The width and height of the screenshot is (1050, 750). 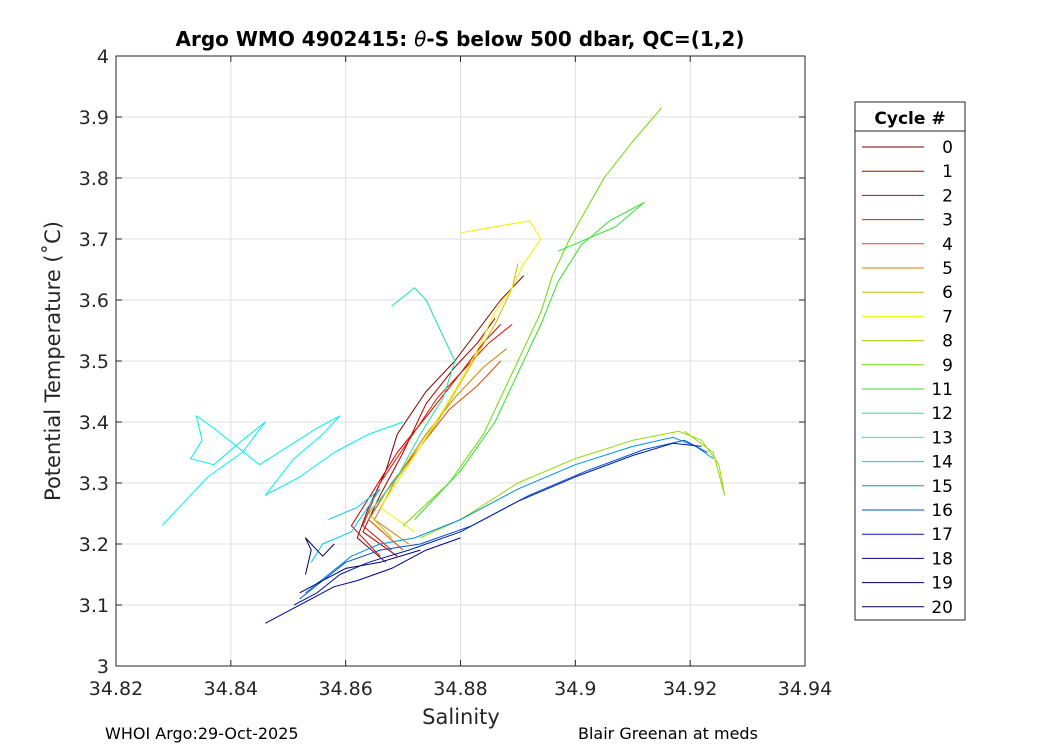 I want to click on legend-label-cycle-4: 4, so click(x=947, y=245).